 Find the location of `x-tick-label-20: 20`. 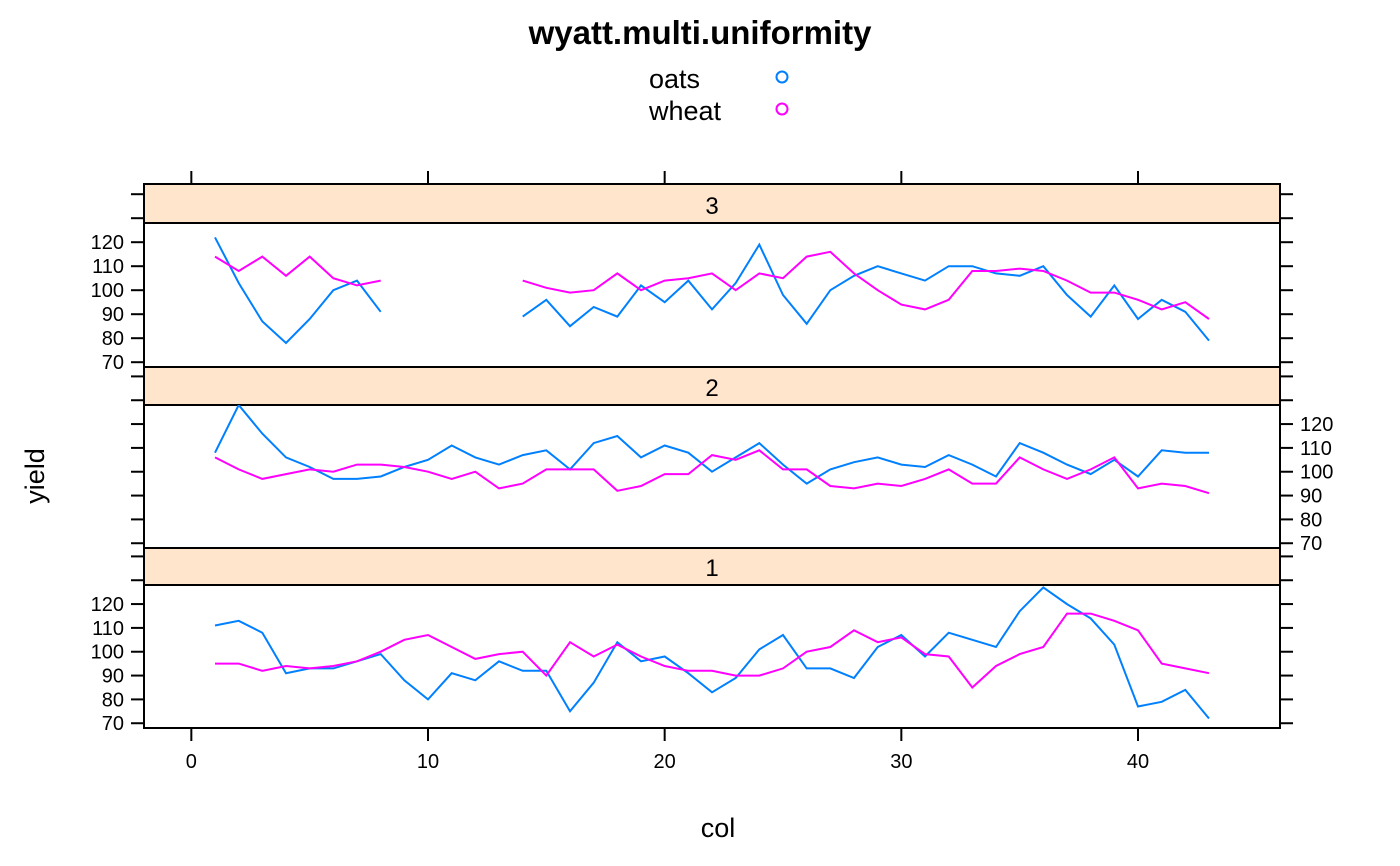

x-tick-label-20: 20 is located at coordinates (665, 762).